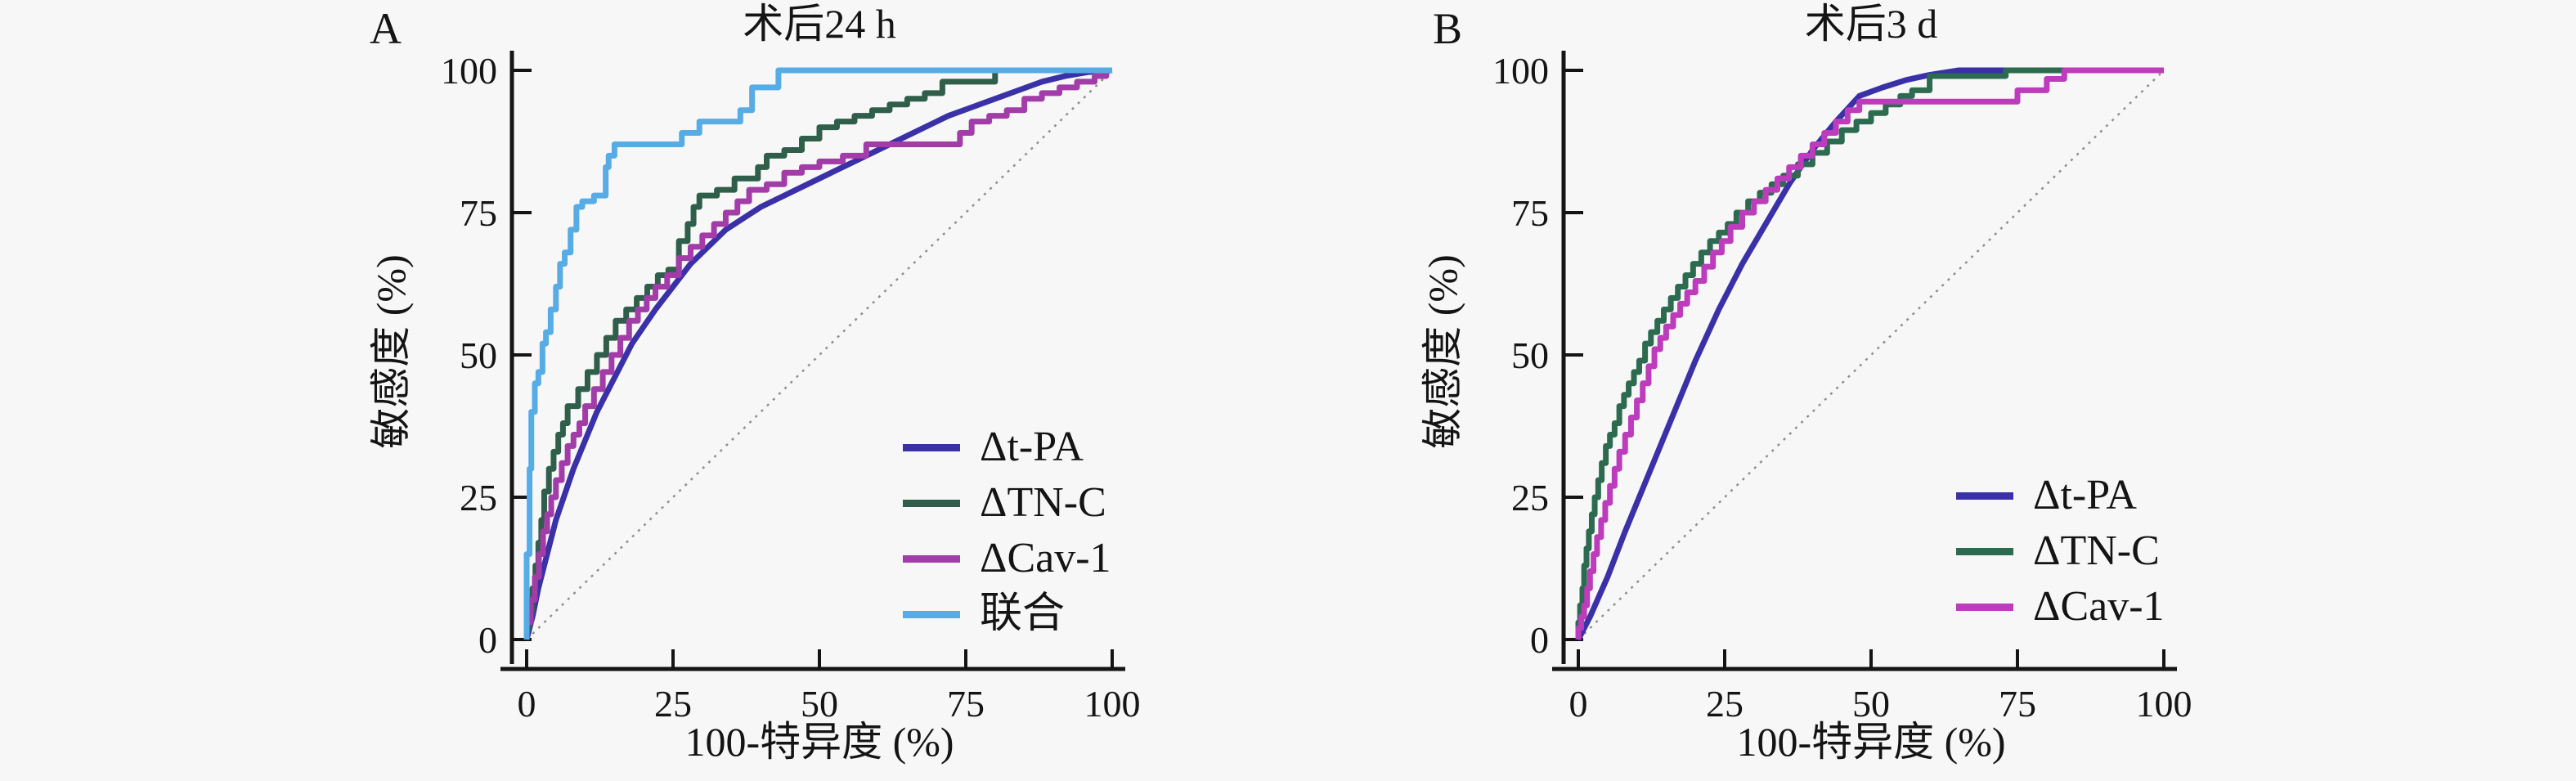  What do you see at coordinates (2099, 607) in the screenshot?
I see `panel-b-legend-label-cav1: ΔCav-1` at bounding box center [2099, 607].